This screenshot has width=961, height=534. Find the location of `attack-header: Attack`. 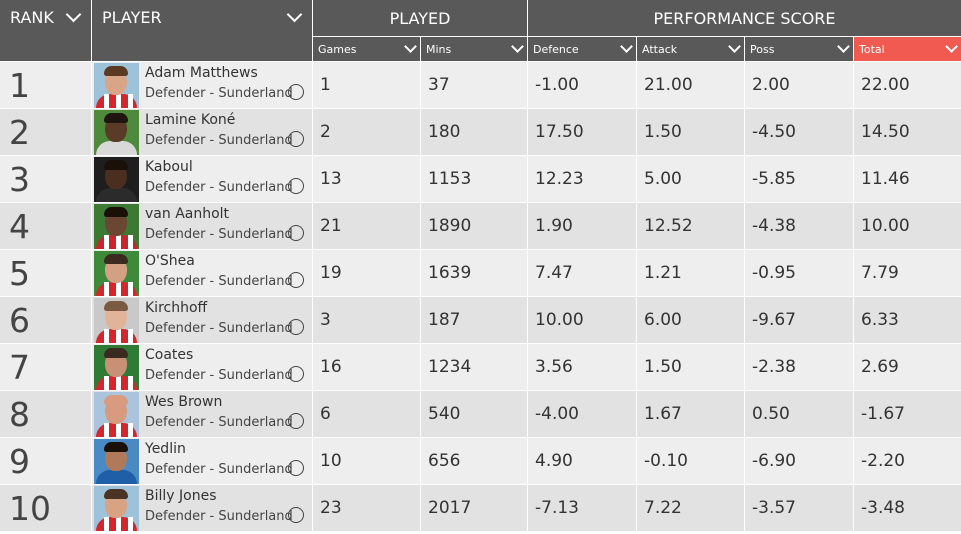

attack-header: Attack is located at coordinates (690, 49).